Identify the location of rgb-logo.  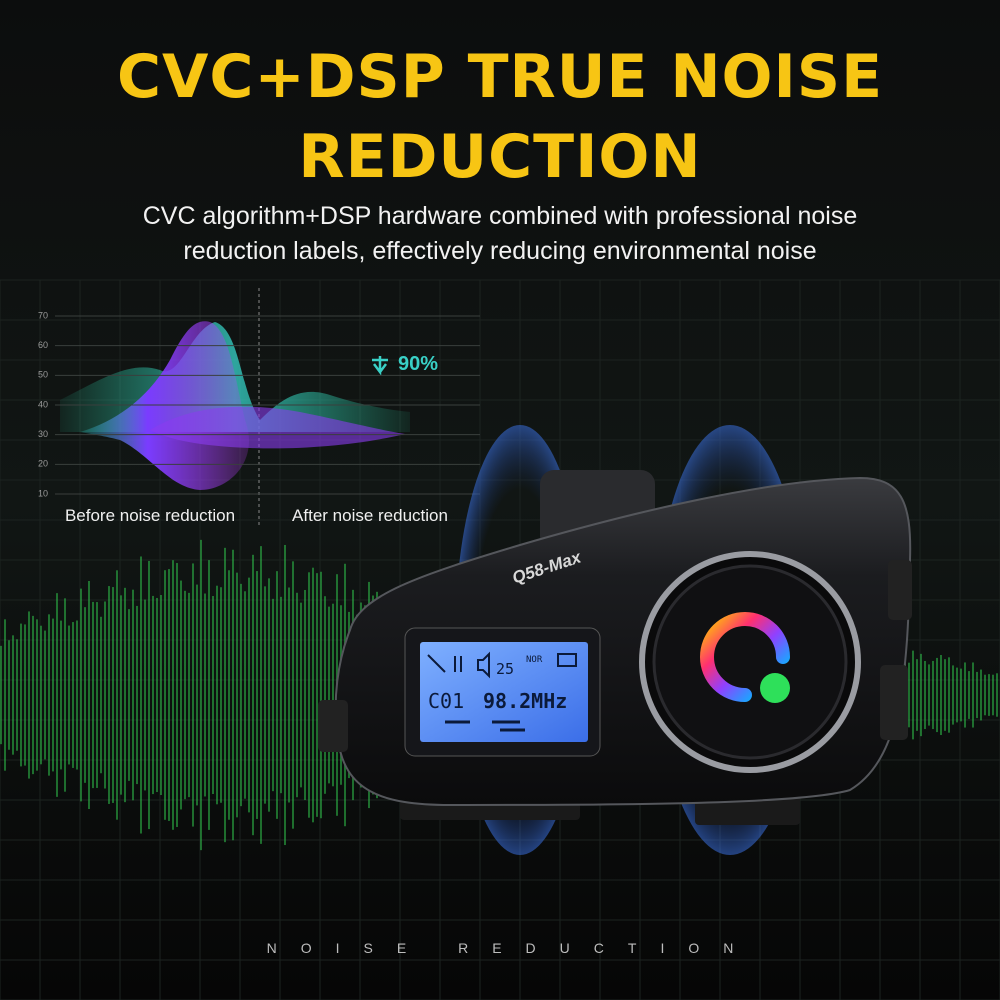
(745, 657).